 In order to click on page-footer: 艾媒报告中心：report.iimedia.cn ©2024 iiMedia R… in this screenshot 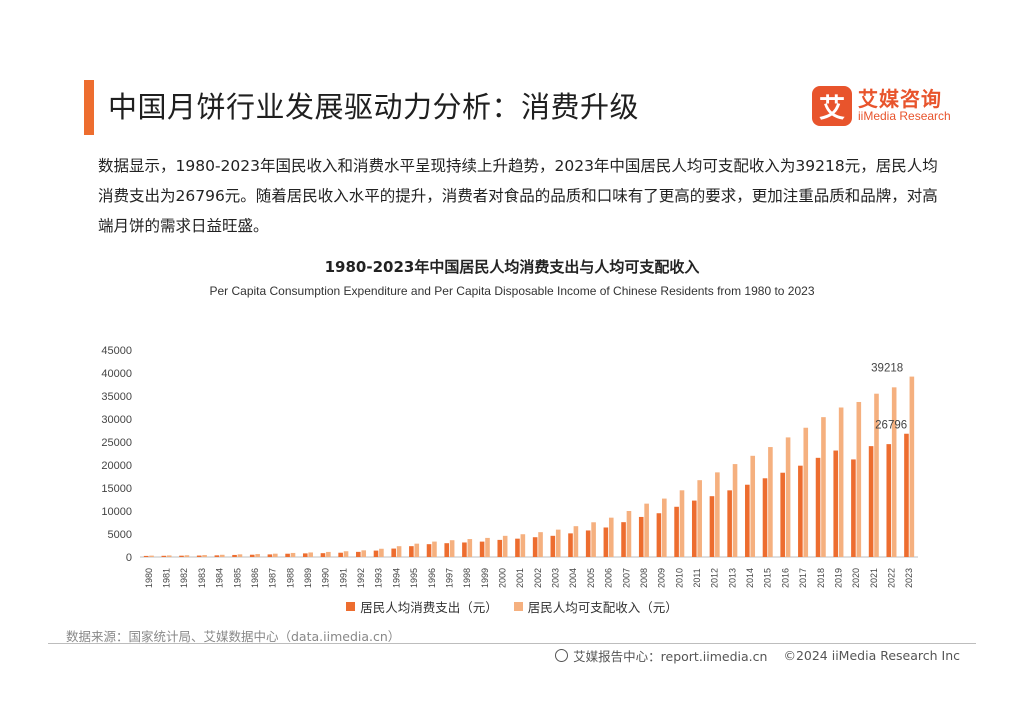, I will do `click(757, 655)`.